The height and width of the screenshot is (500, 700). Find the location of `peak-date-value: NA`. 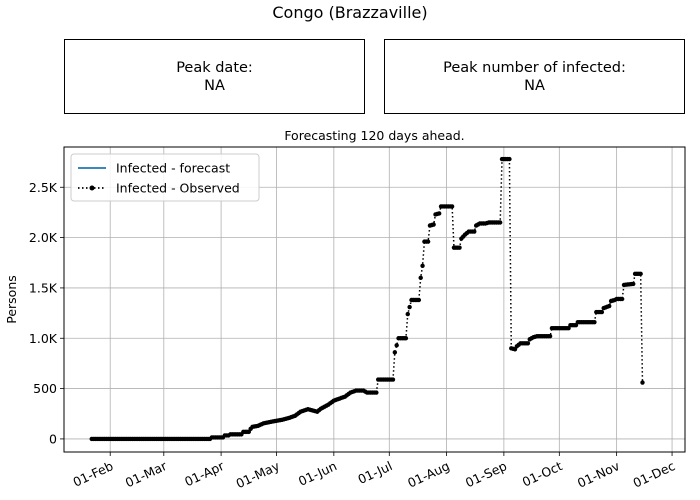

peak-date-value: NA is located at coordinates (214, 85).